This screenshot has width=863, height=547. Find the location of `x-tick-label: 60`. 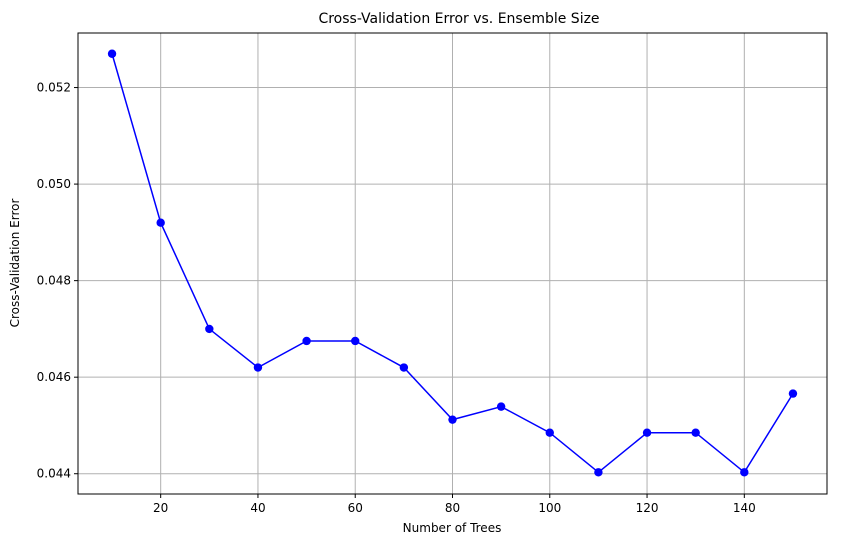

x-tick-label: 60 is located at coordinates (355, 508).